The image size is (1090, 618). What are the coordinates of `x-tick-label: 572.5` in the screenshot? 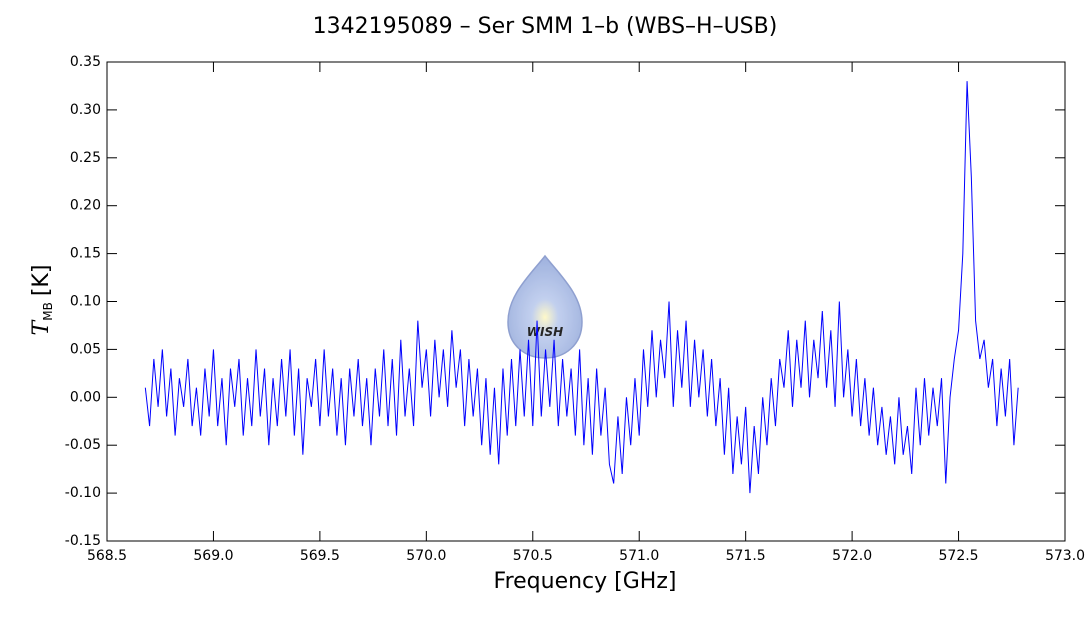 It's located at (959, 556).